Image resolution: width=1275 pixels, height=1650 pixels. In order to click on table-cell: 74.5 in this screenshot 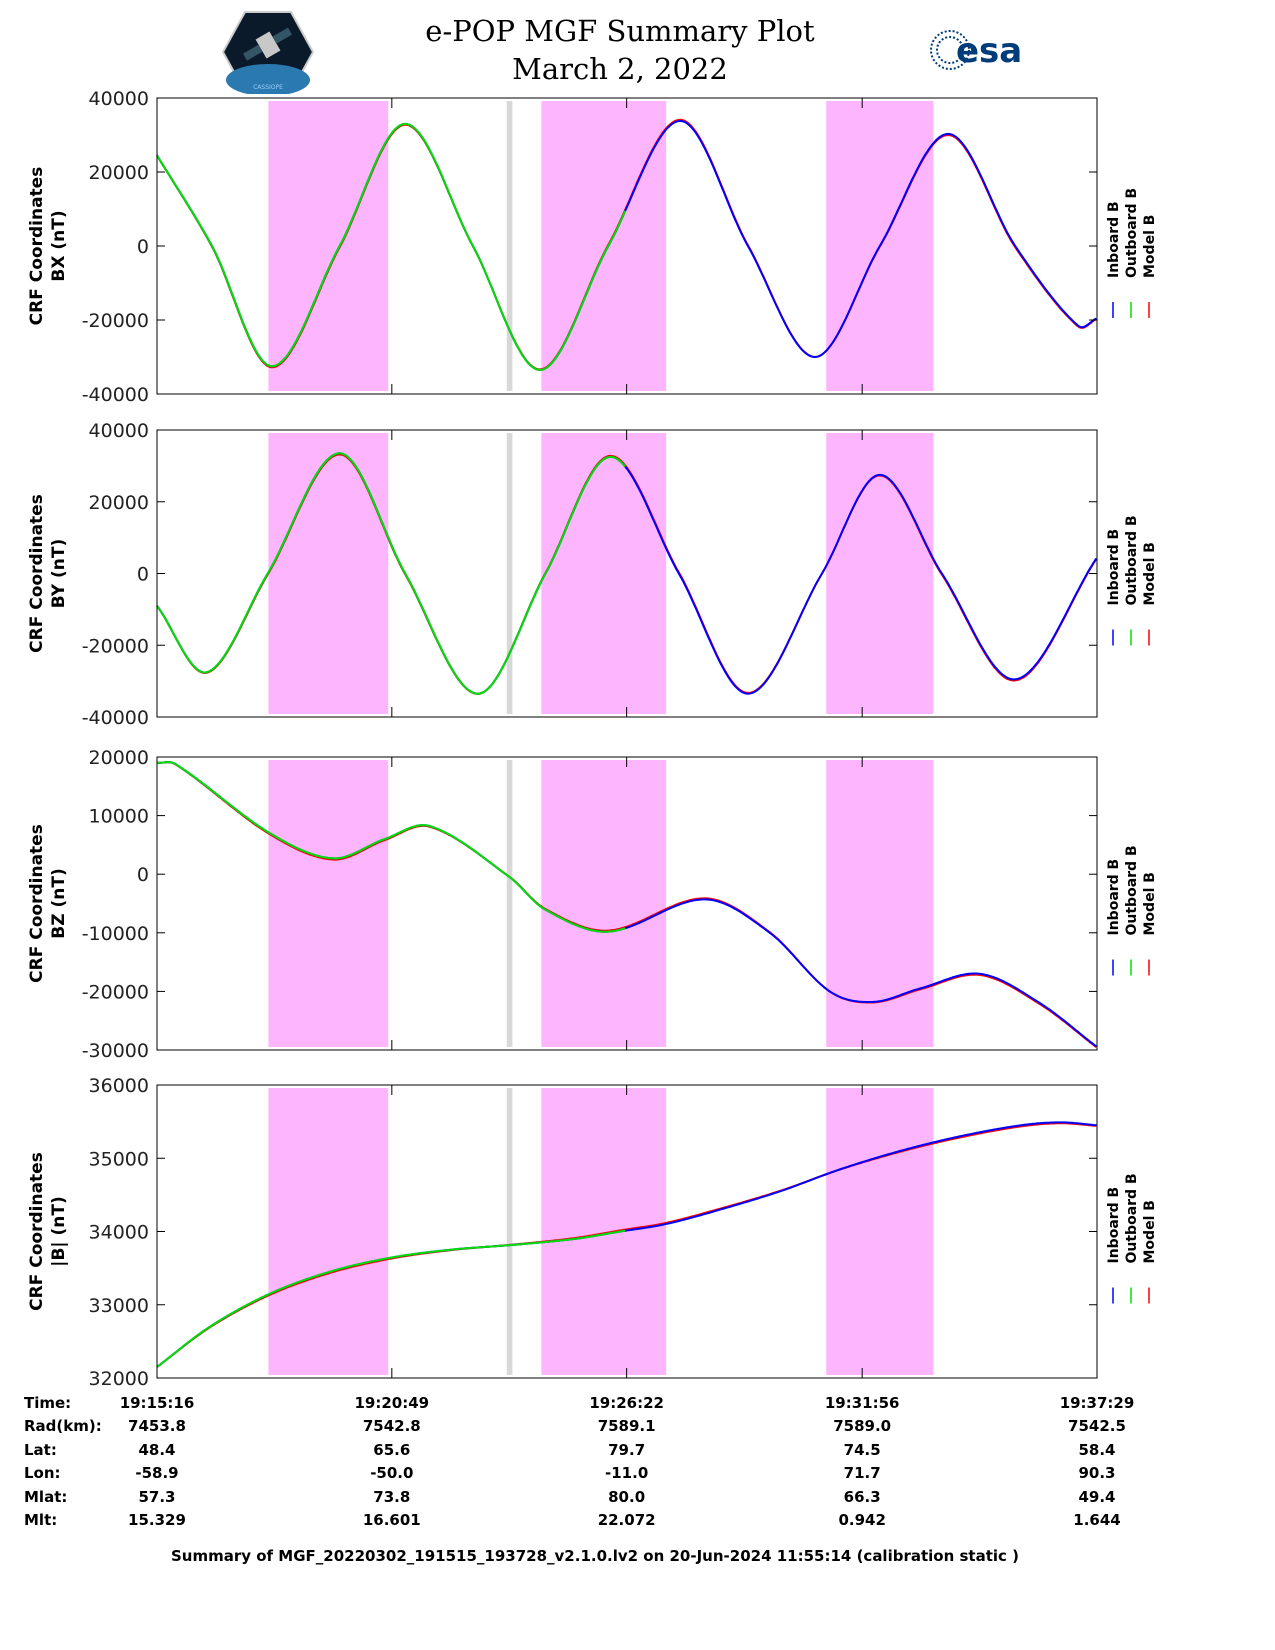, I will do `click(862, 1450)`.